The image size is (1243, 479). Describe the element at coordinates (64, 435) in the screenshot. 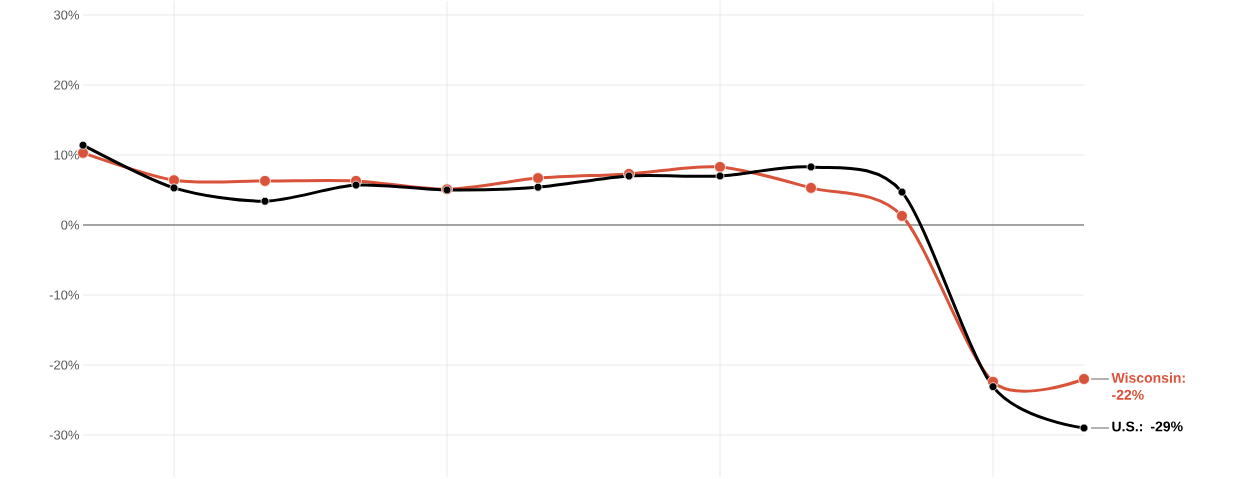

I see `y-tick-label: -30%` at that location.